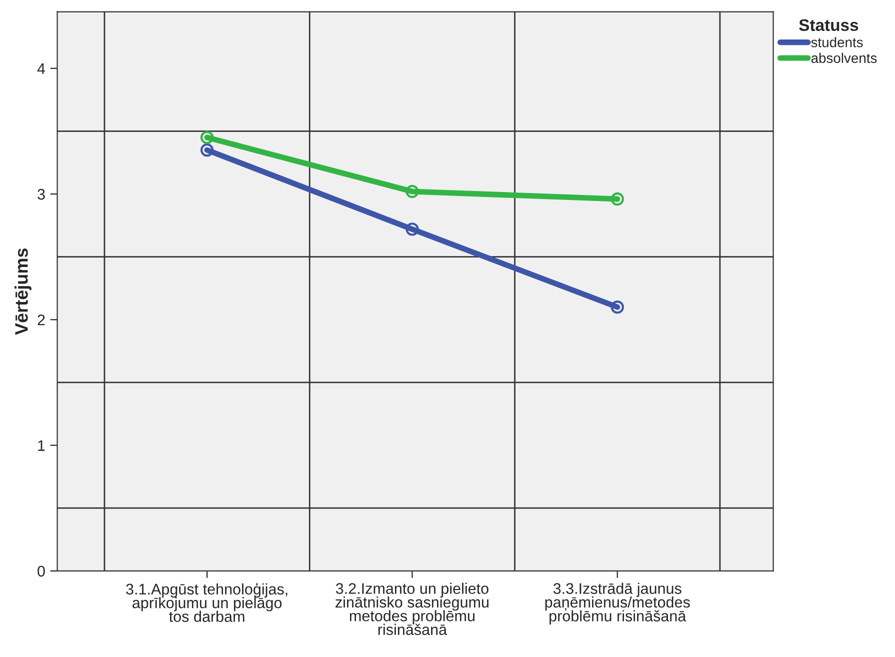  Describe the element at coordinates (837, 42) in the screenshot. I see `legend-label: students` at that location.